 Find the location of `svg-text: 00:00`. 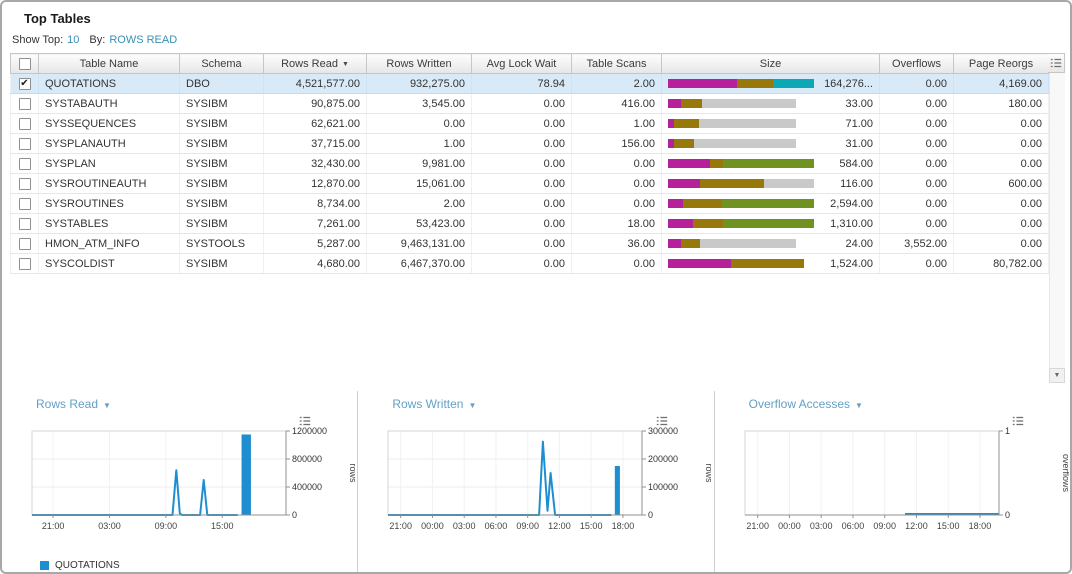

svg-text: 00:00 is located at coordinates (789, 526).